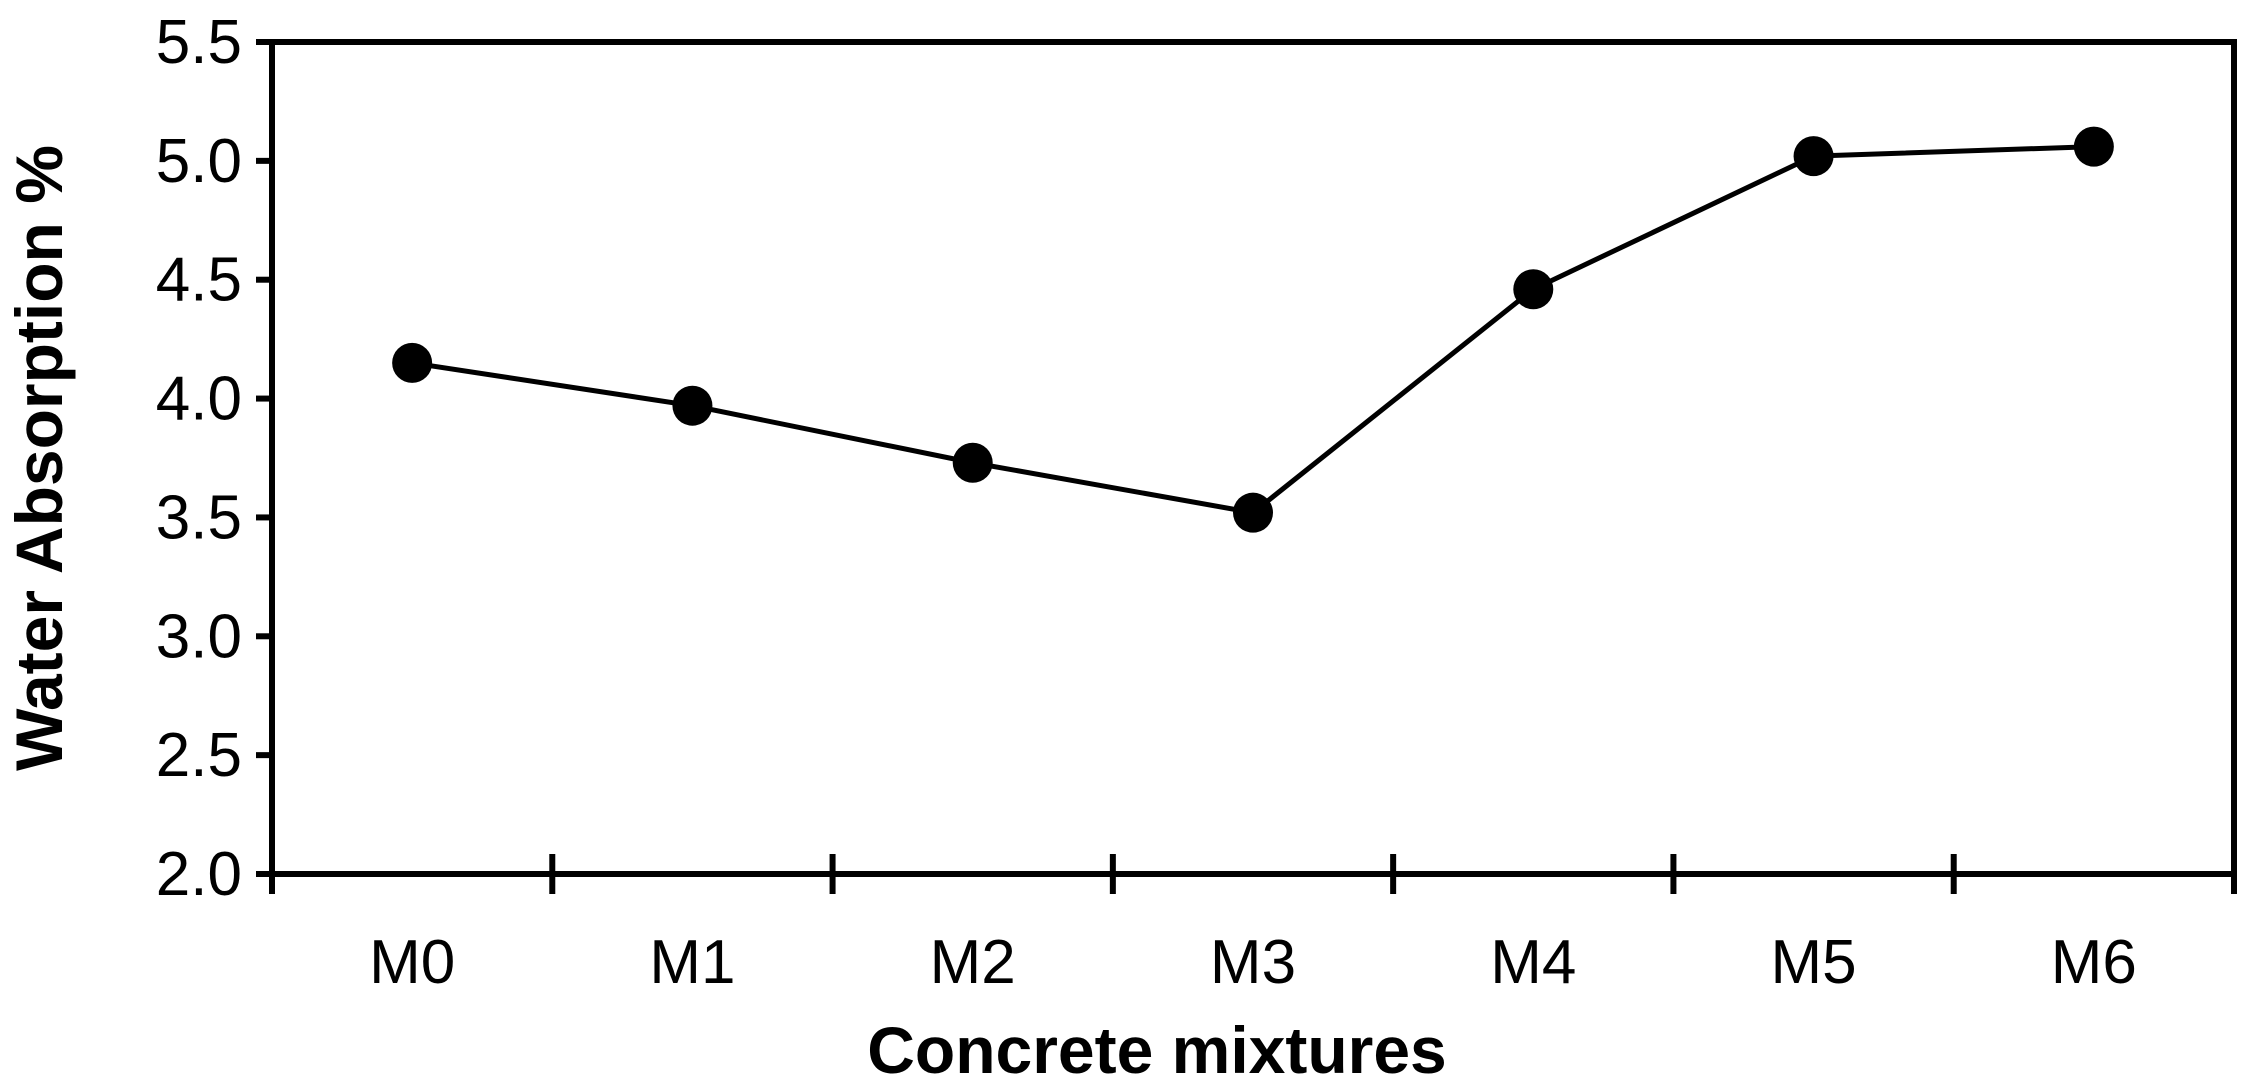  I want to click on data-point-m5, so click(1813, 156).